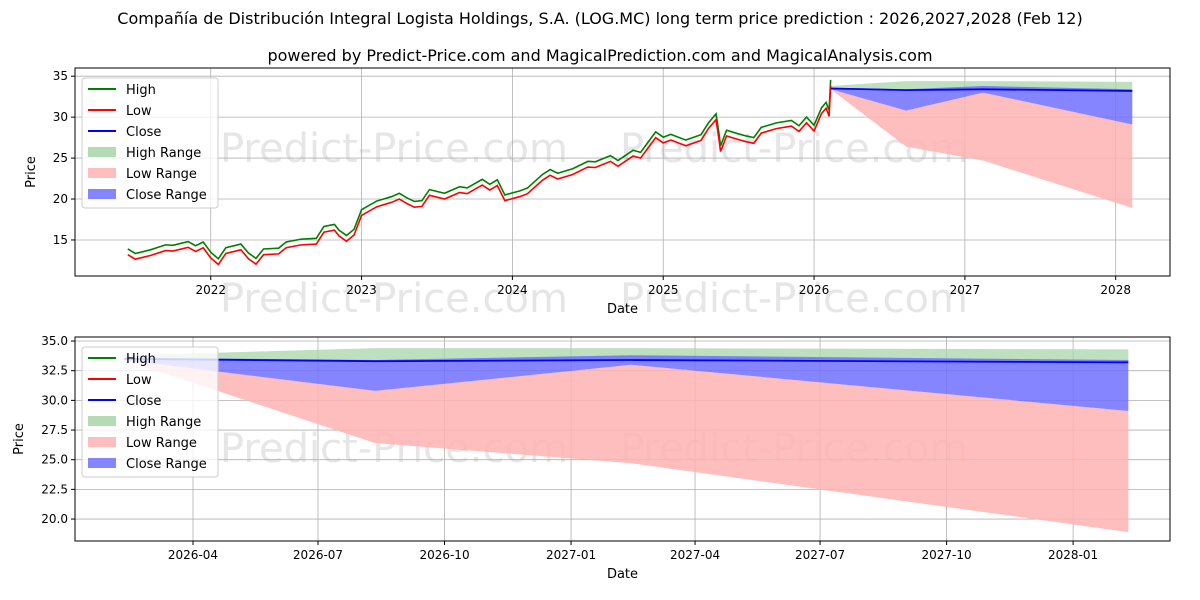  I want to click on y-tick-label: 25.0, so click(54, 460).